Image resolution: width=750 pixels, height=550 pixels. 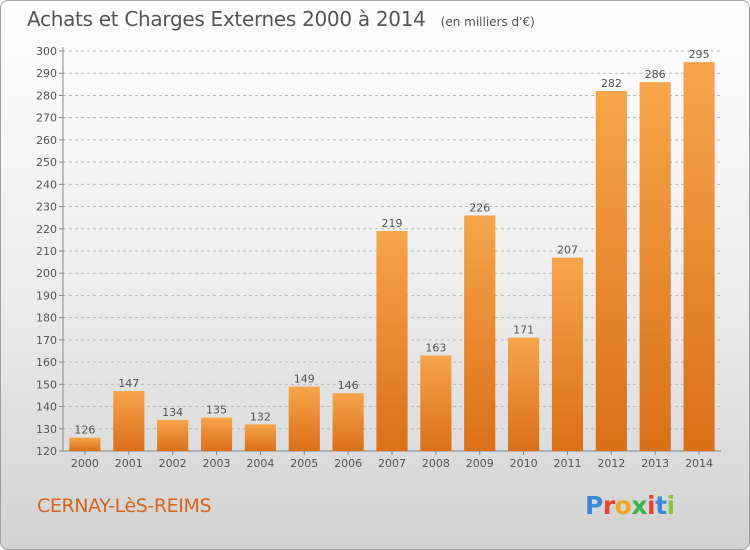 I want to click on bar-2008, so click(x=436, y=403).